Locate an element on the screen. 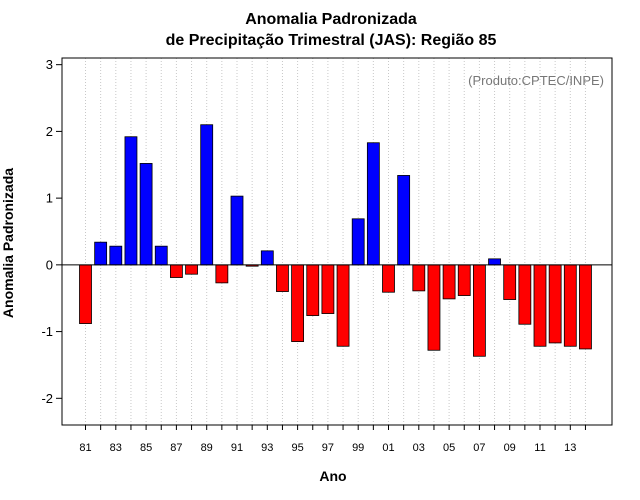 The height and width of the screenshot is (500, 640). y-tick-label: 3 is located at coordinates (49, 64).